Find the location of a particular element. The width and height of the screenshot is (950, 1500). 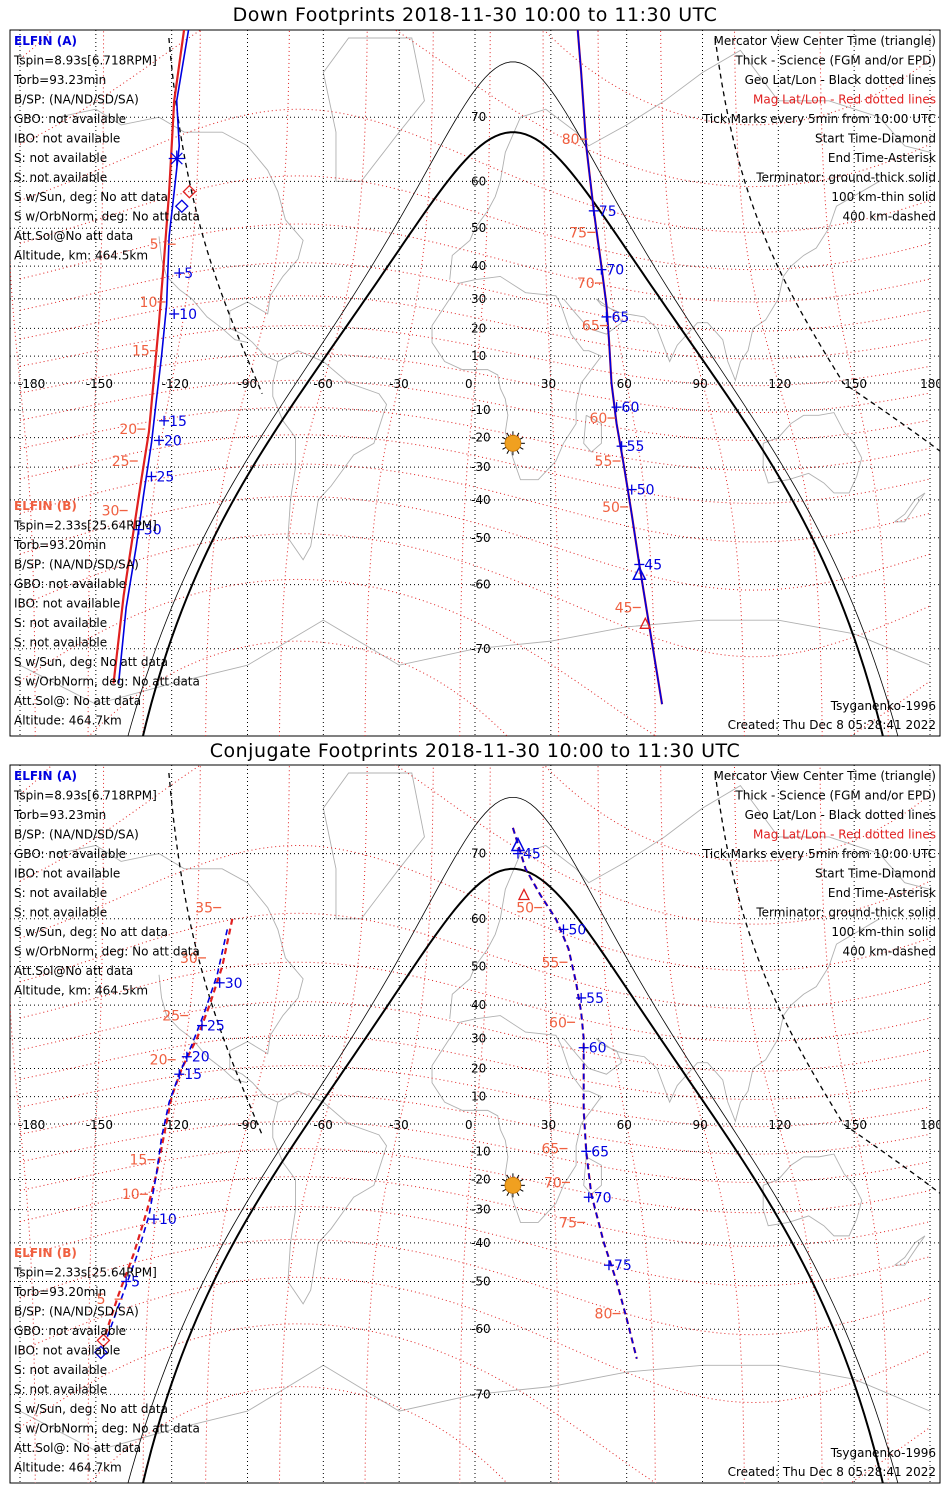

elfin-b-info-line: S w/OrbNorm, deg: No att data is located at coordinates (107, 1429).